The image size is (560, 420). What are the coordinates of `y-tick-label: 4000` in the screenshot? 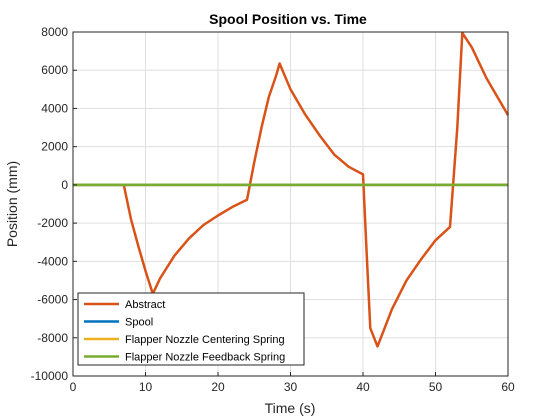 It's located at (54, 108).